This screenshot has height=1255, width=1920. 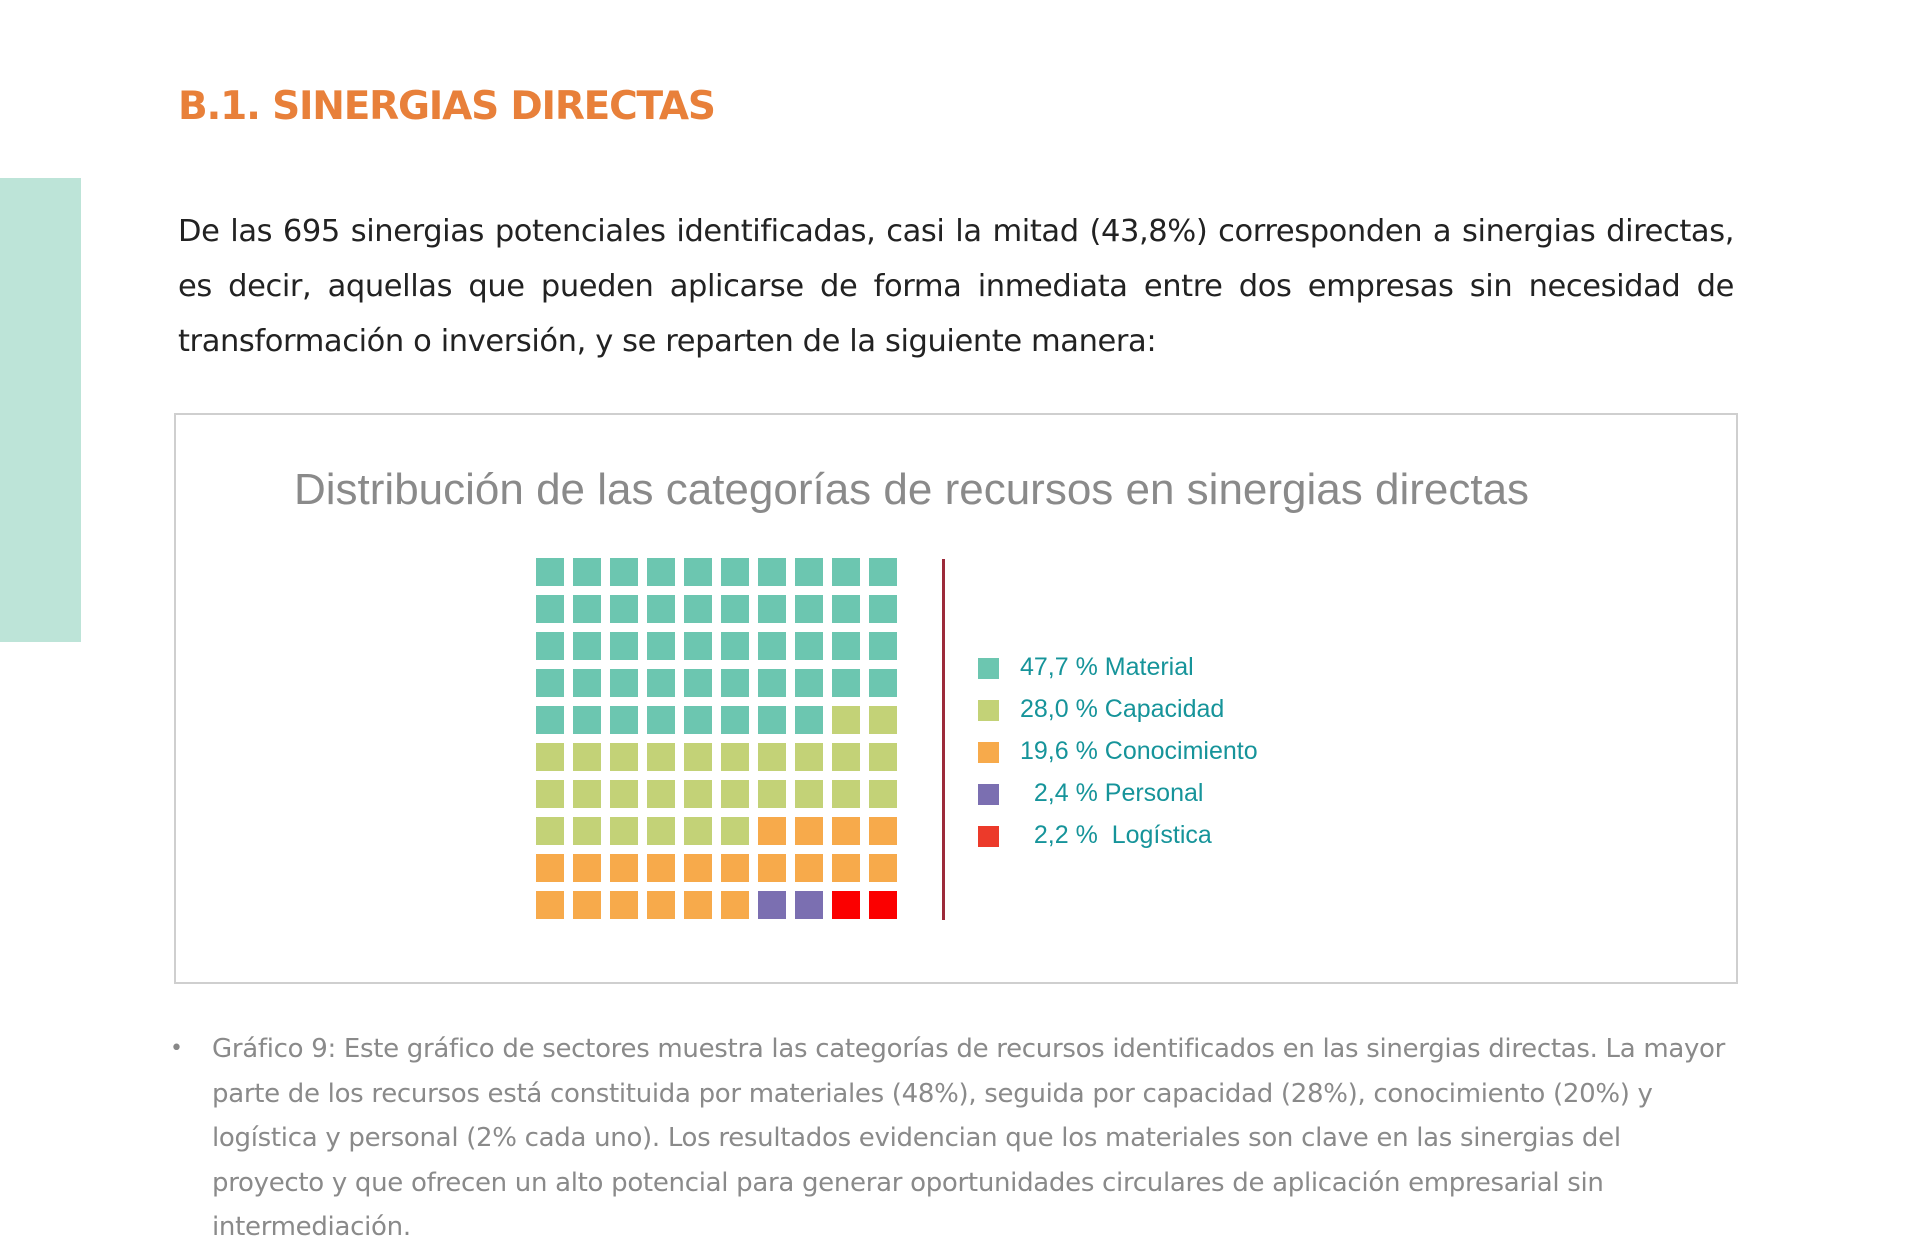 I want to click on legend-label: 19,6 % Conocimiento, so click(x=1139, y=751).